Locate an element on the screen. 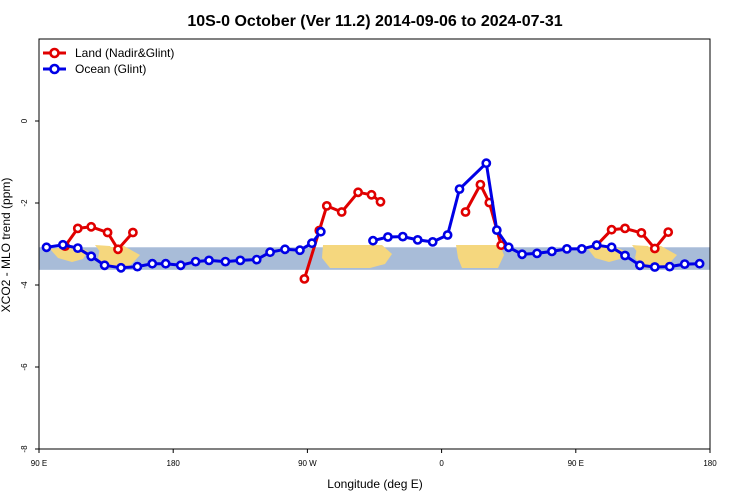  legend-label-ocean: Ocean (Glint) is located at coordinates (110, 69).